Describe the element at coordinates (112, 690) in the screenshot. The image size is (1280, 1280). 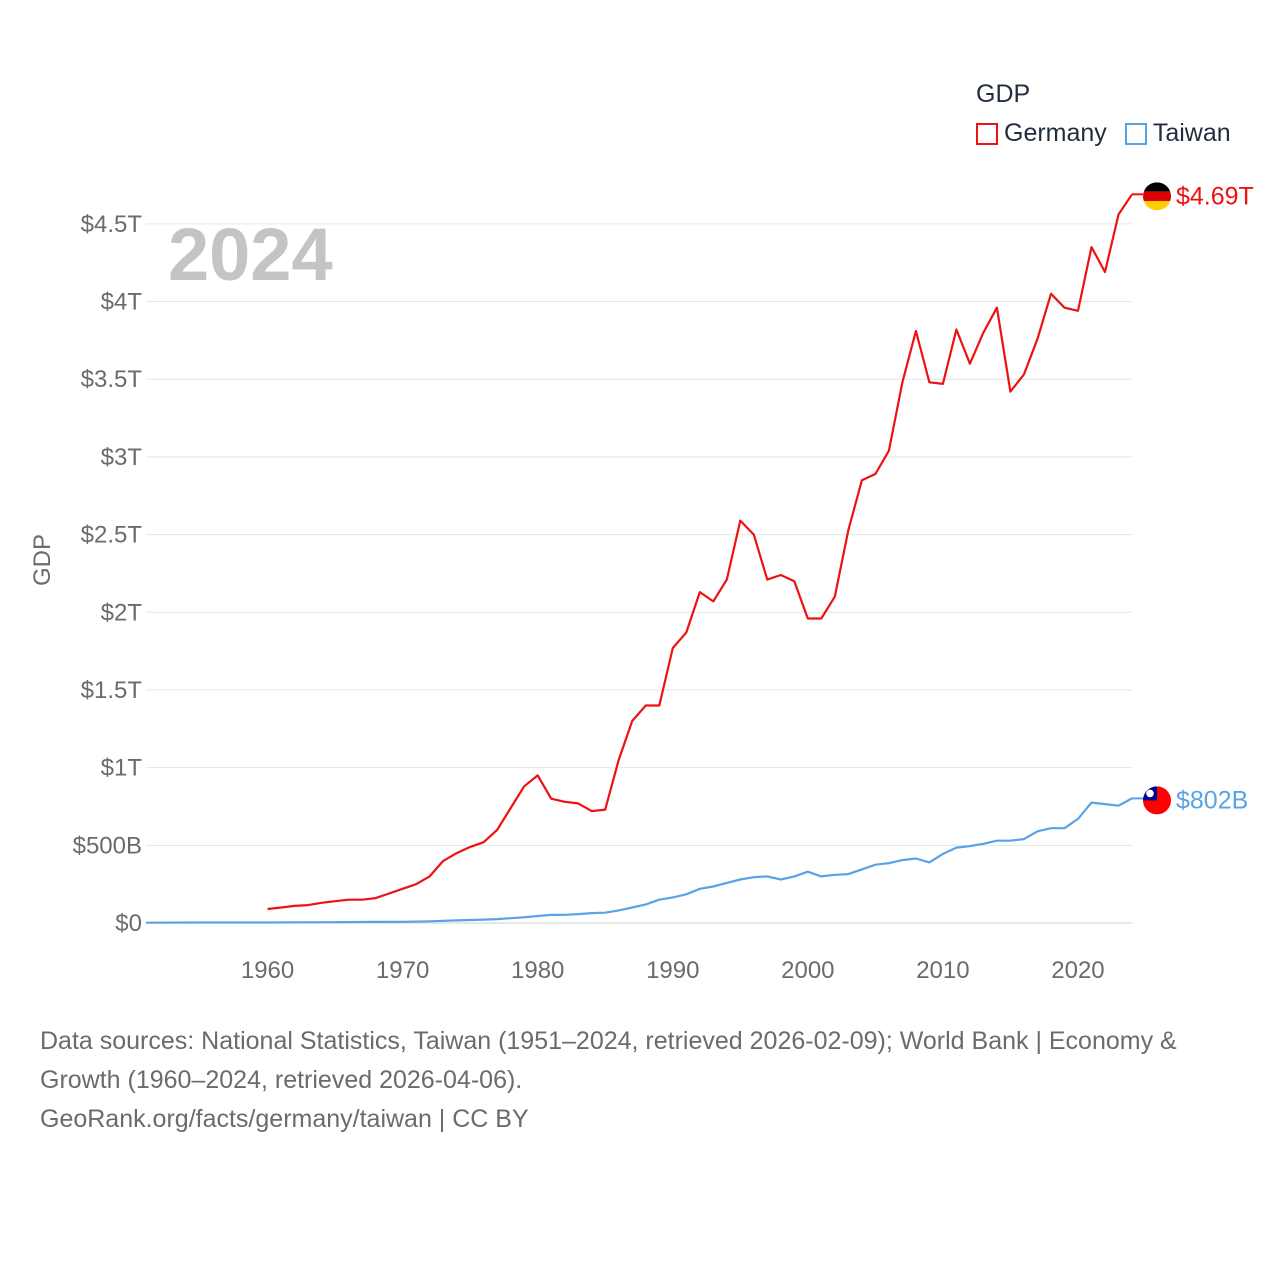
I see `y-tick-label: $1.5T` at that location.